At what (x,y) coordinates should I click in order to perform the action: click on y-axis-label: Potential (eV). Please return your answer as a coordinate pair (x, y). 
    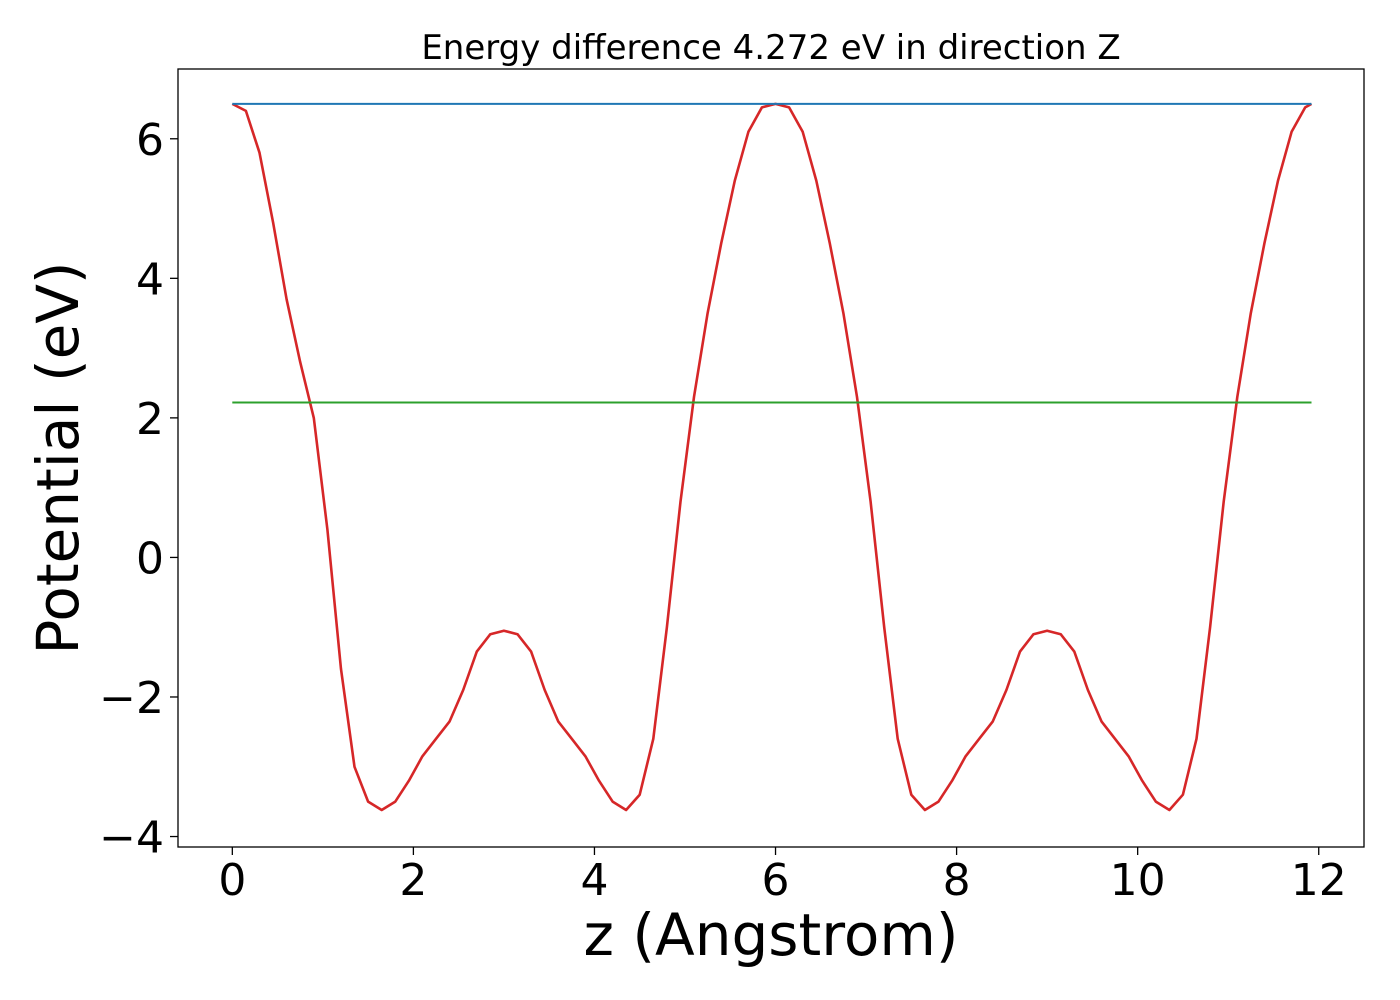
    Looking at the image, I should click on (58, 457).